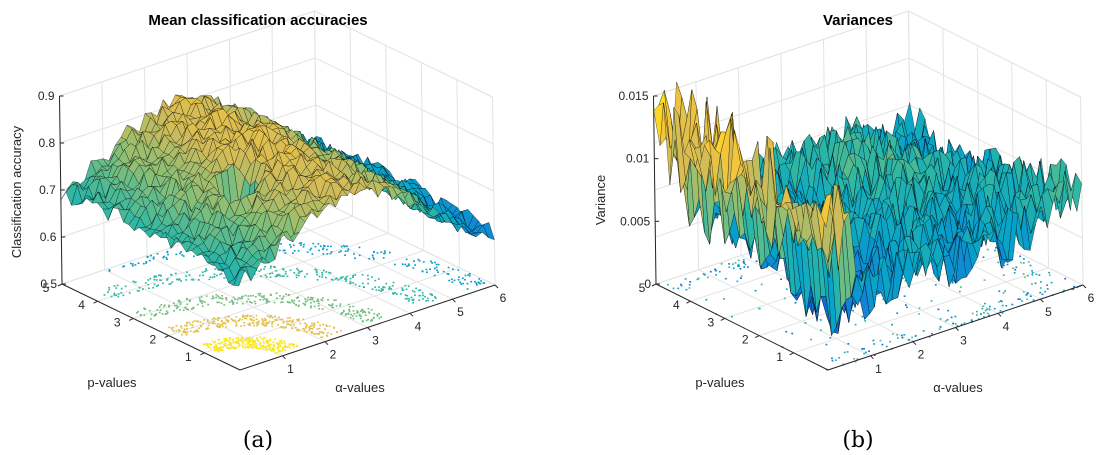 The image size is (1096, 455). What do you see at coordinates (333, 355) in the screenshot?
I see `alpha-tick-label: 2` at bounding box center [333, 355].